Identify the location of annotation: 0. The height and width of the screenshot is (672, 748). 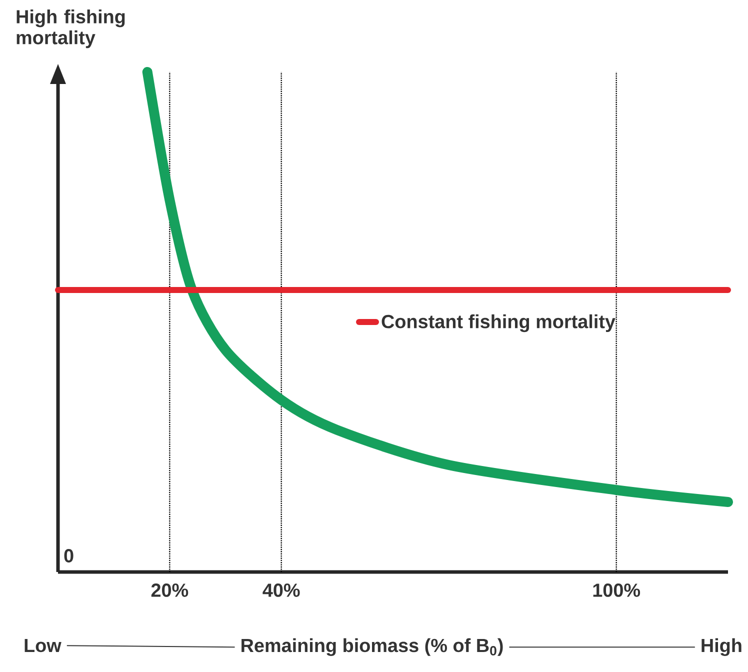
(69, 555).